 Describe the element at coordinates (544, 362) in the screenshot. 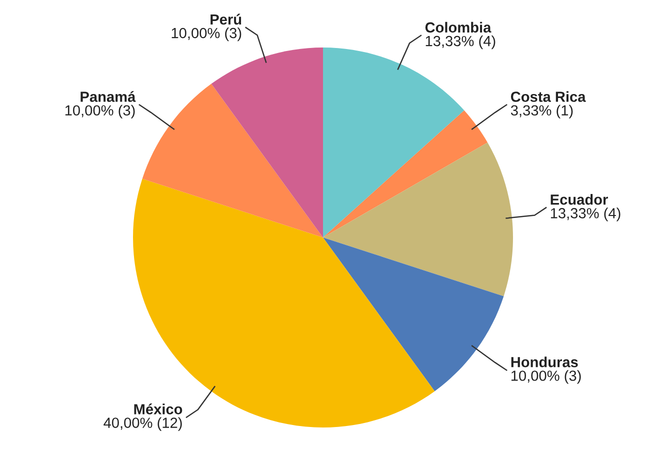

I see `slice-label: Honduras` at that location.